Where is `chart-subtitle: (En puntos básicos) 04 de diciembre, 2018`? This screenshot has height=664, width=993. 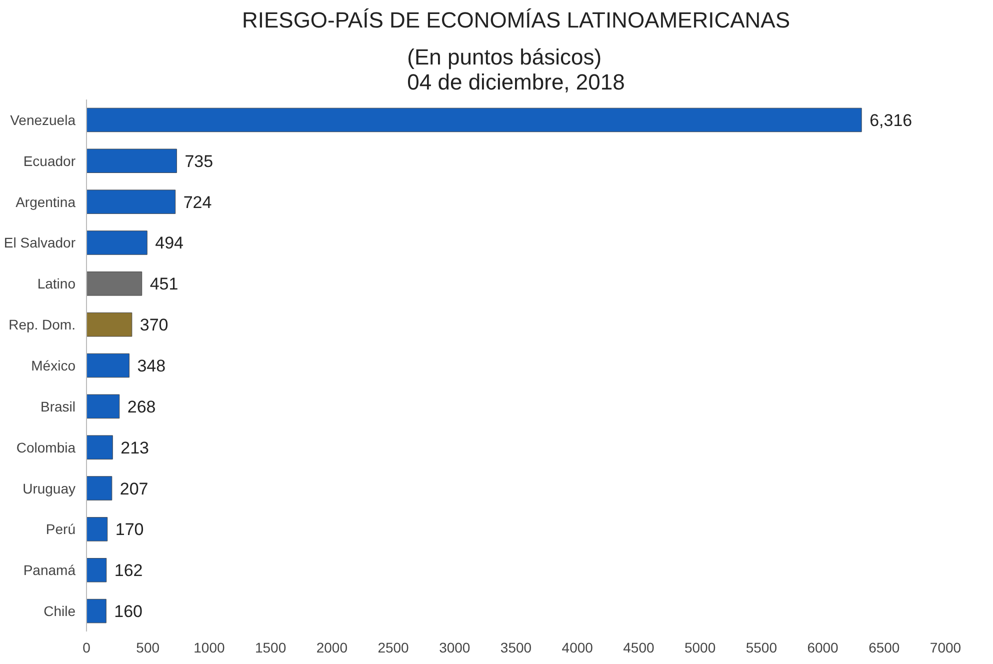 chart-subtitle: (En puntos básicos) 04 de diciembre, 2018 is located at coordinates (516, 69).